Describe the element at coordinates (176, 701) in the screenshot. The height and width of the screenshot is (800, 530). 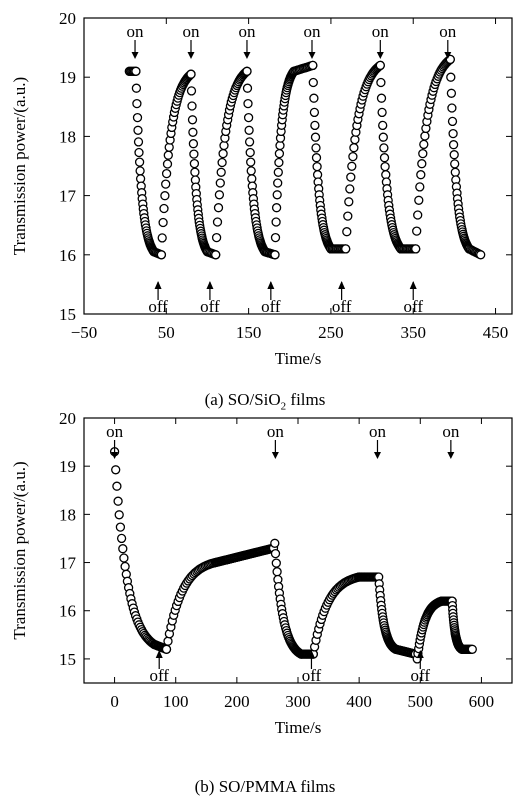
I see `x-tick-label: 100` at that location.